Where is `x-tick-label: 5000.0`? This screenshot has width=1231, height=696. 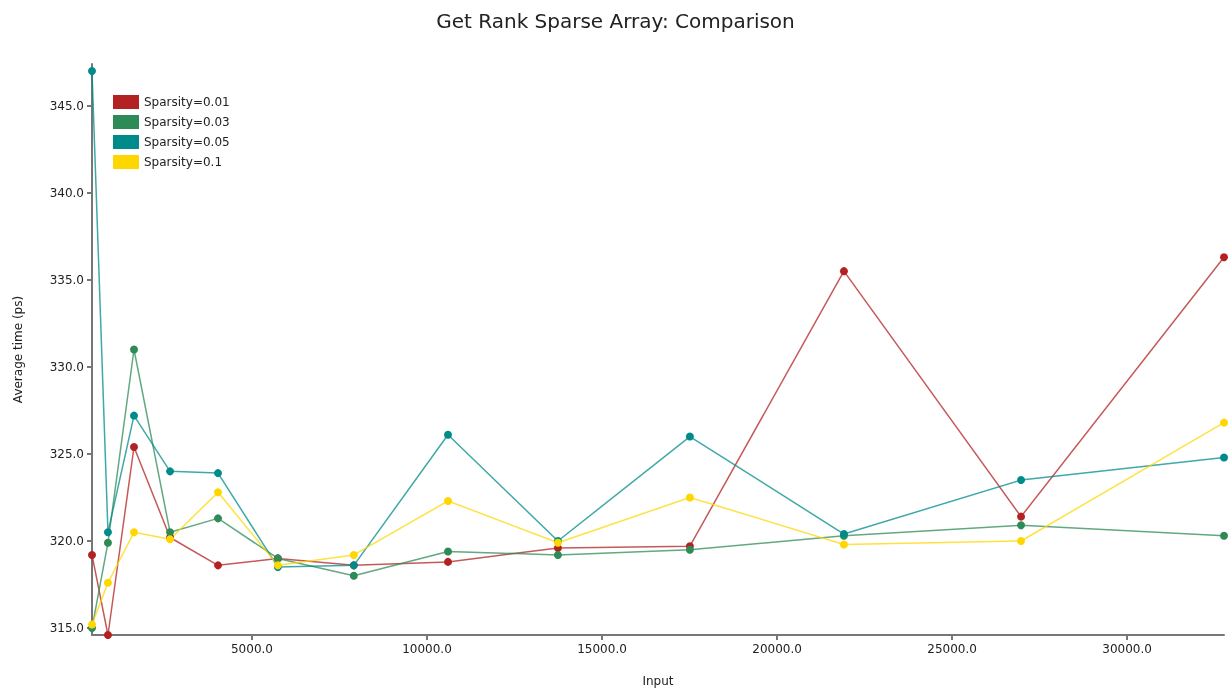
x-tick-label: 5000.0 is located at coordinates (251, 649).